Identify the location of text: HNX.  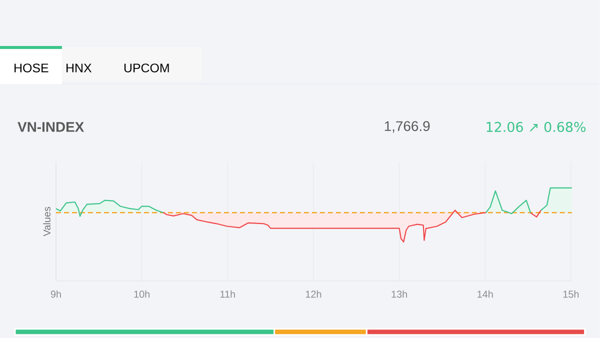
(79, 68).